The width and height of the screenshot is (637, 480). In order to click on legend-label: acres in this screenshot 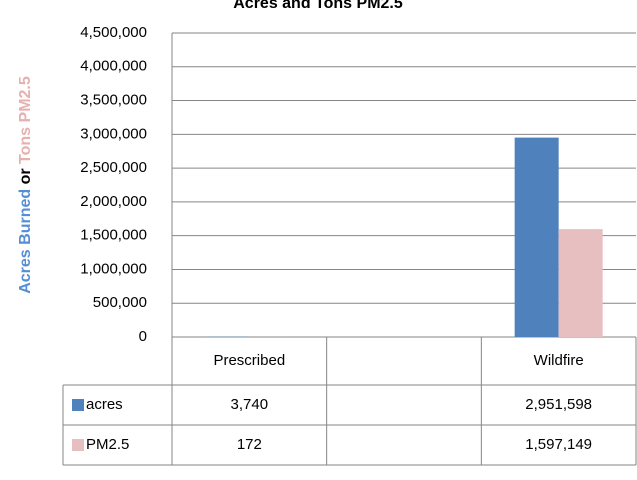, I will do `click(104, 404)`.